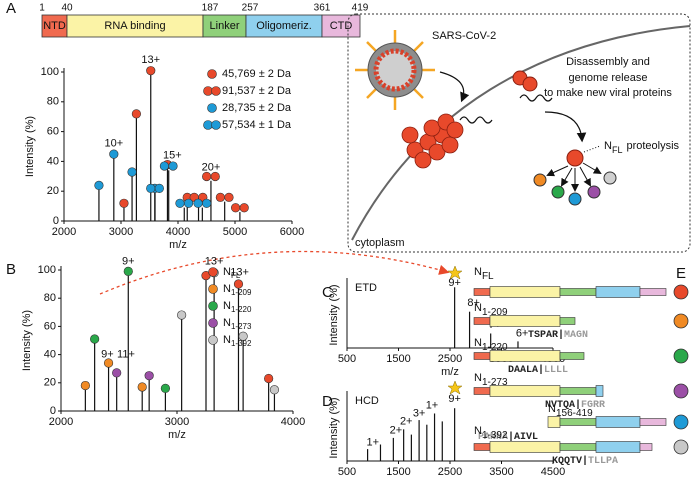 Image resolution: width=698 pixels, height=477 pixels. I want to click on x-tick-label: 4000, so click(178, 232).